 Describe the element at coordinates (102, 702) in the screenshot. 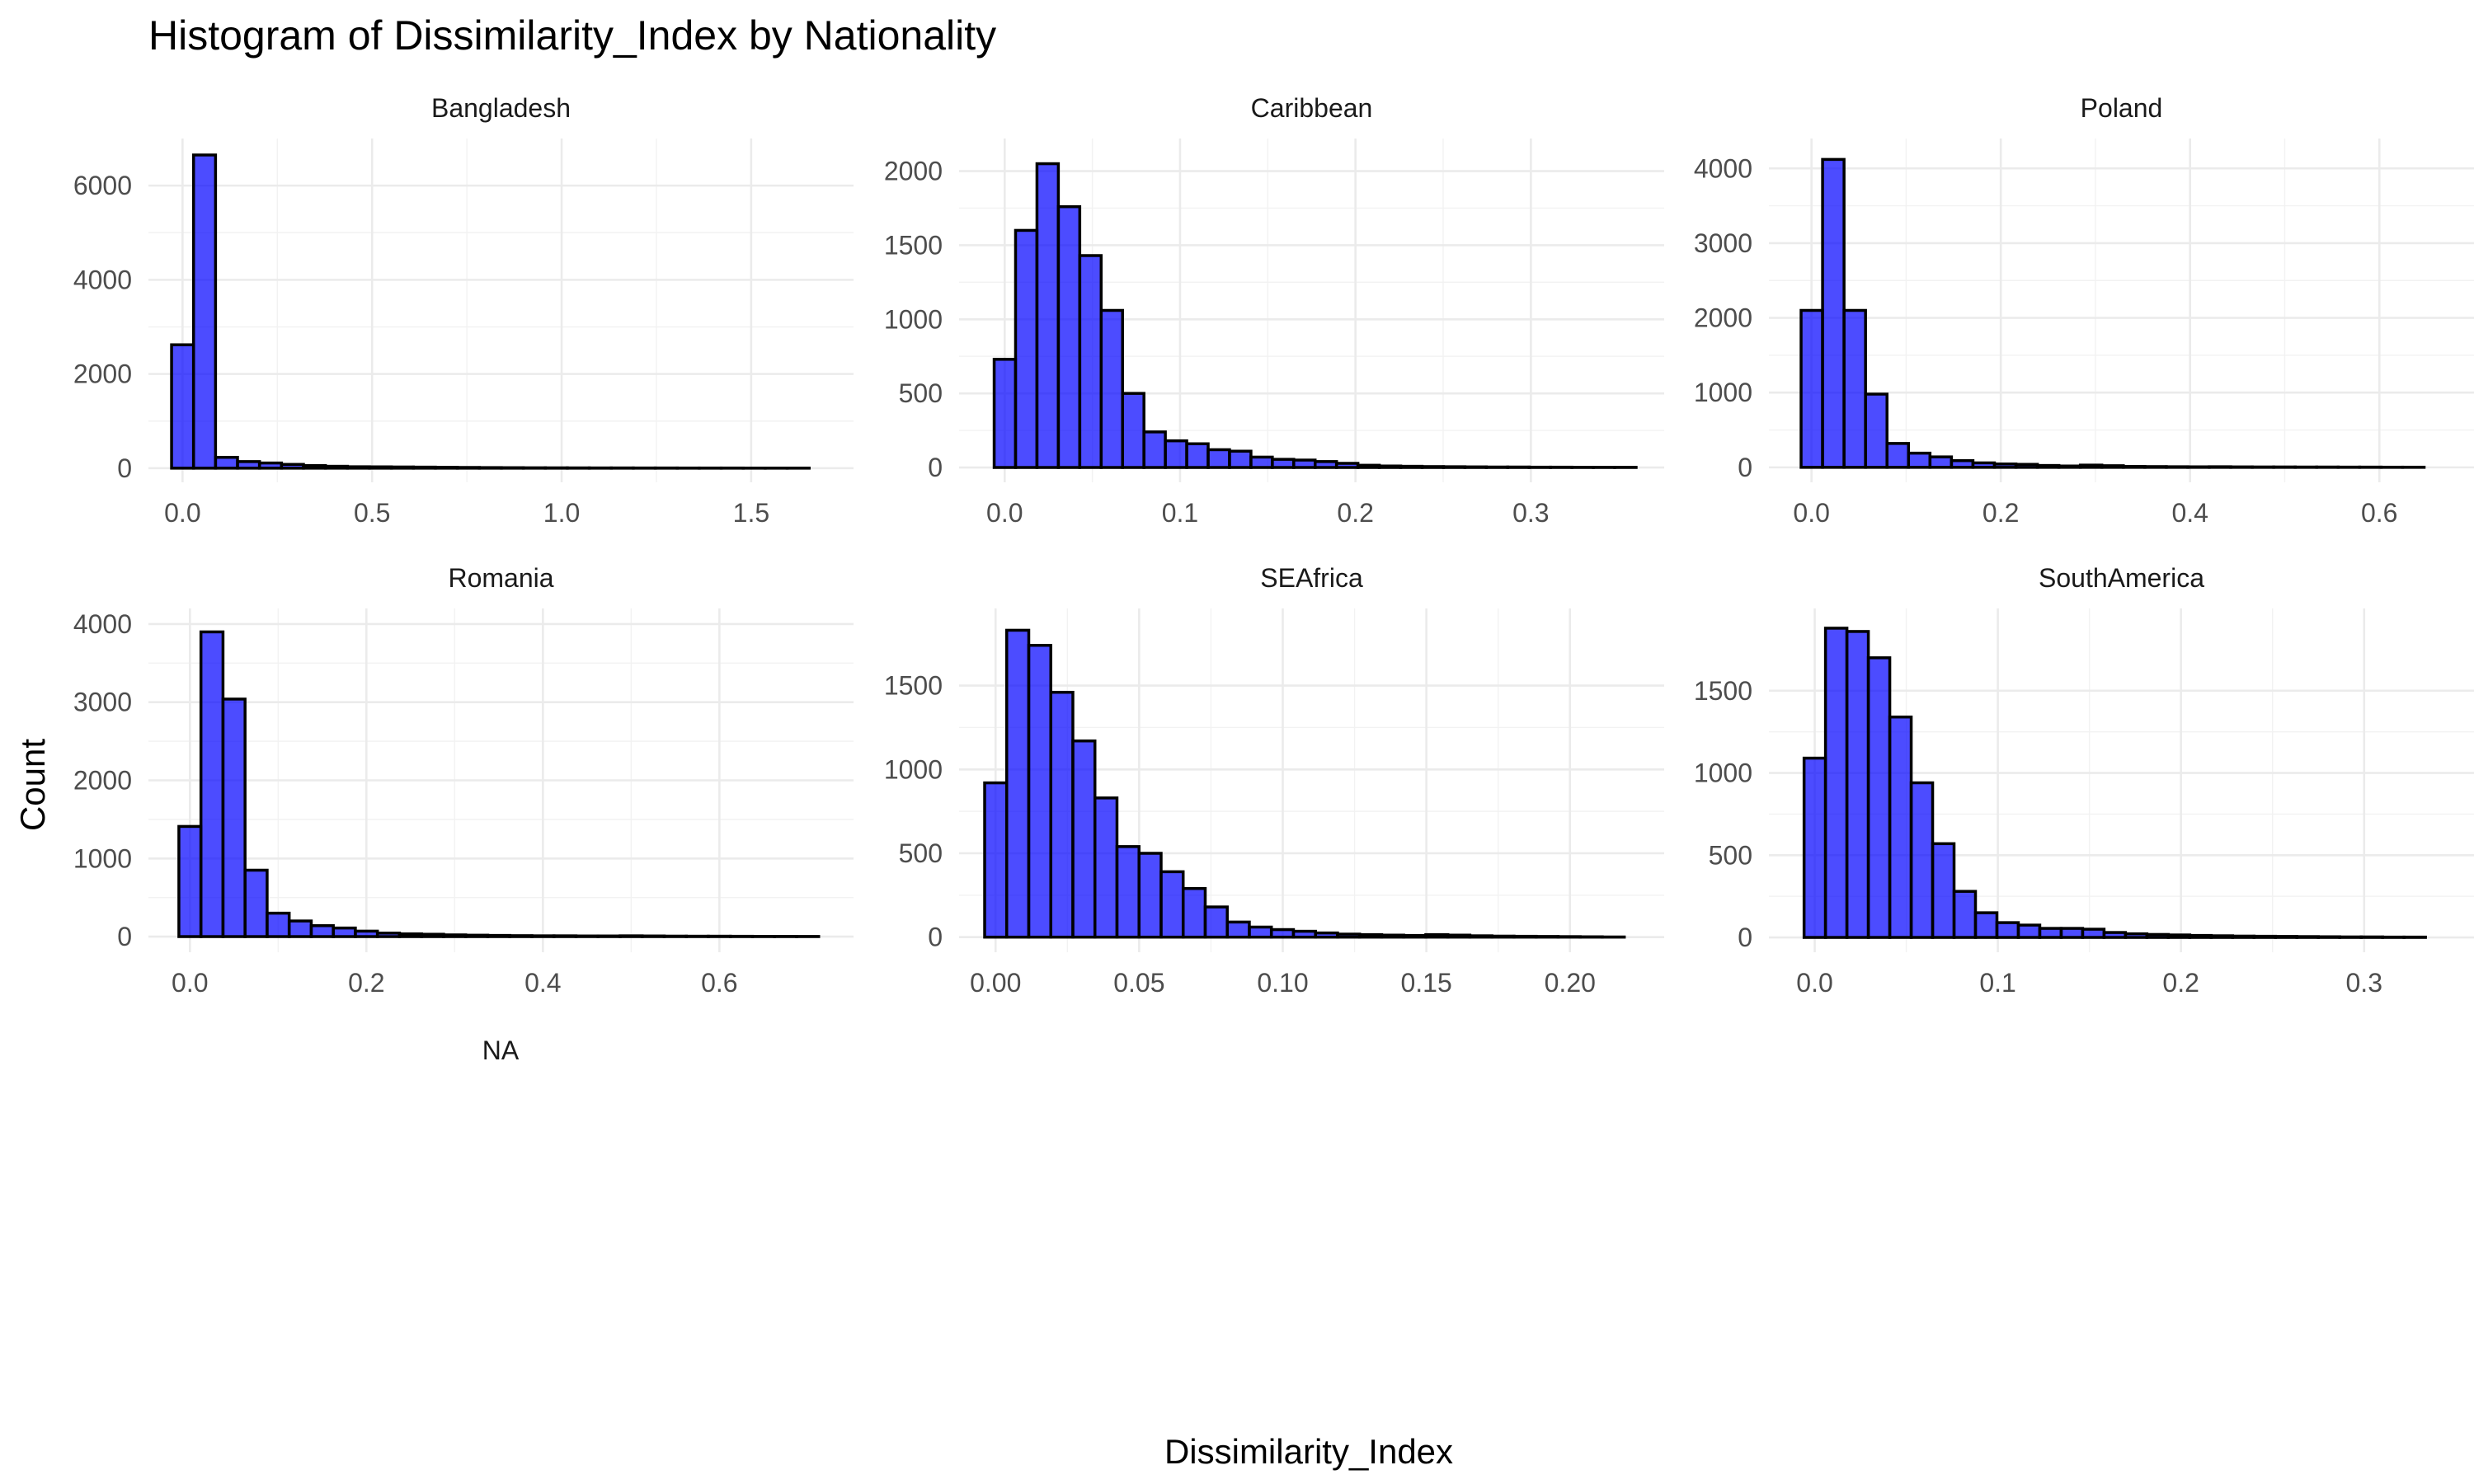

I see `y-tick-label: 3000` at that location.